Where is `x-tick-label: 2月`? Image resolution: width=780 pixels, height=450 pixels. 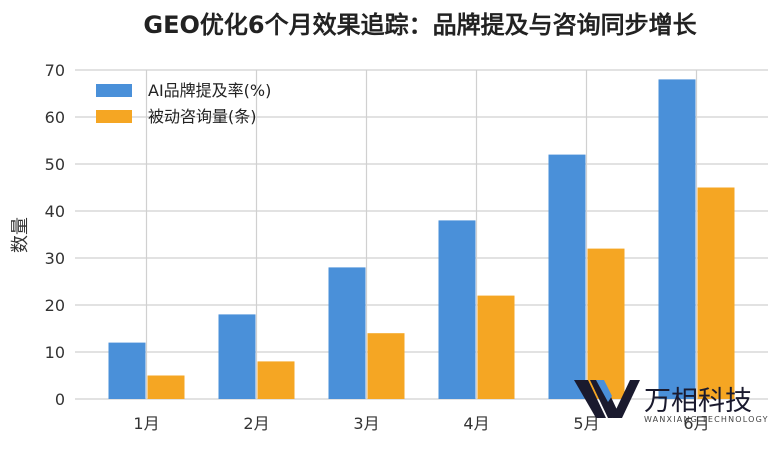 x-tick-label: 2月 is located at coordinates (256, 423).